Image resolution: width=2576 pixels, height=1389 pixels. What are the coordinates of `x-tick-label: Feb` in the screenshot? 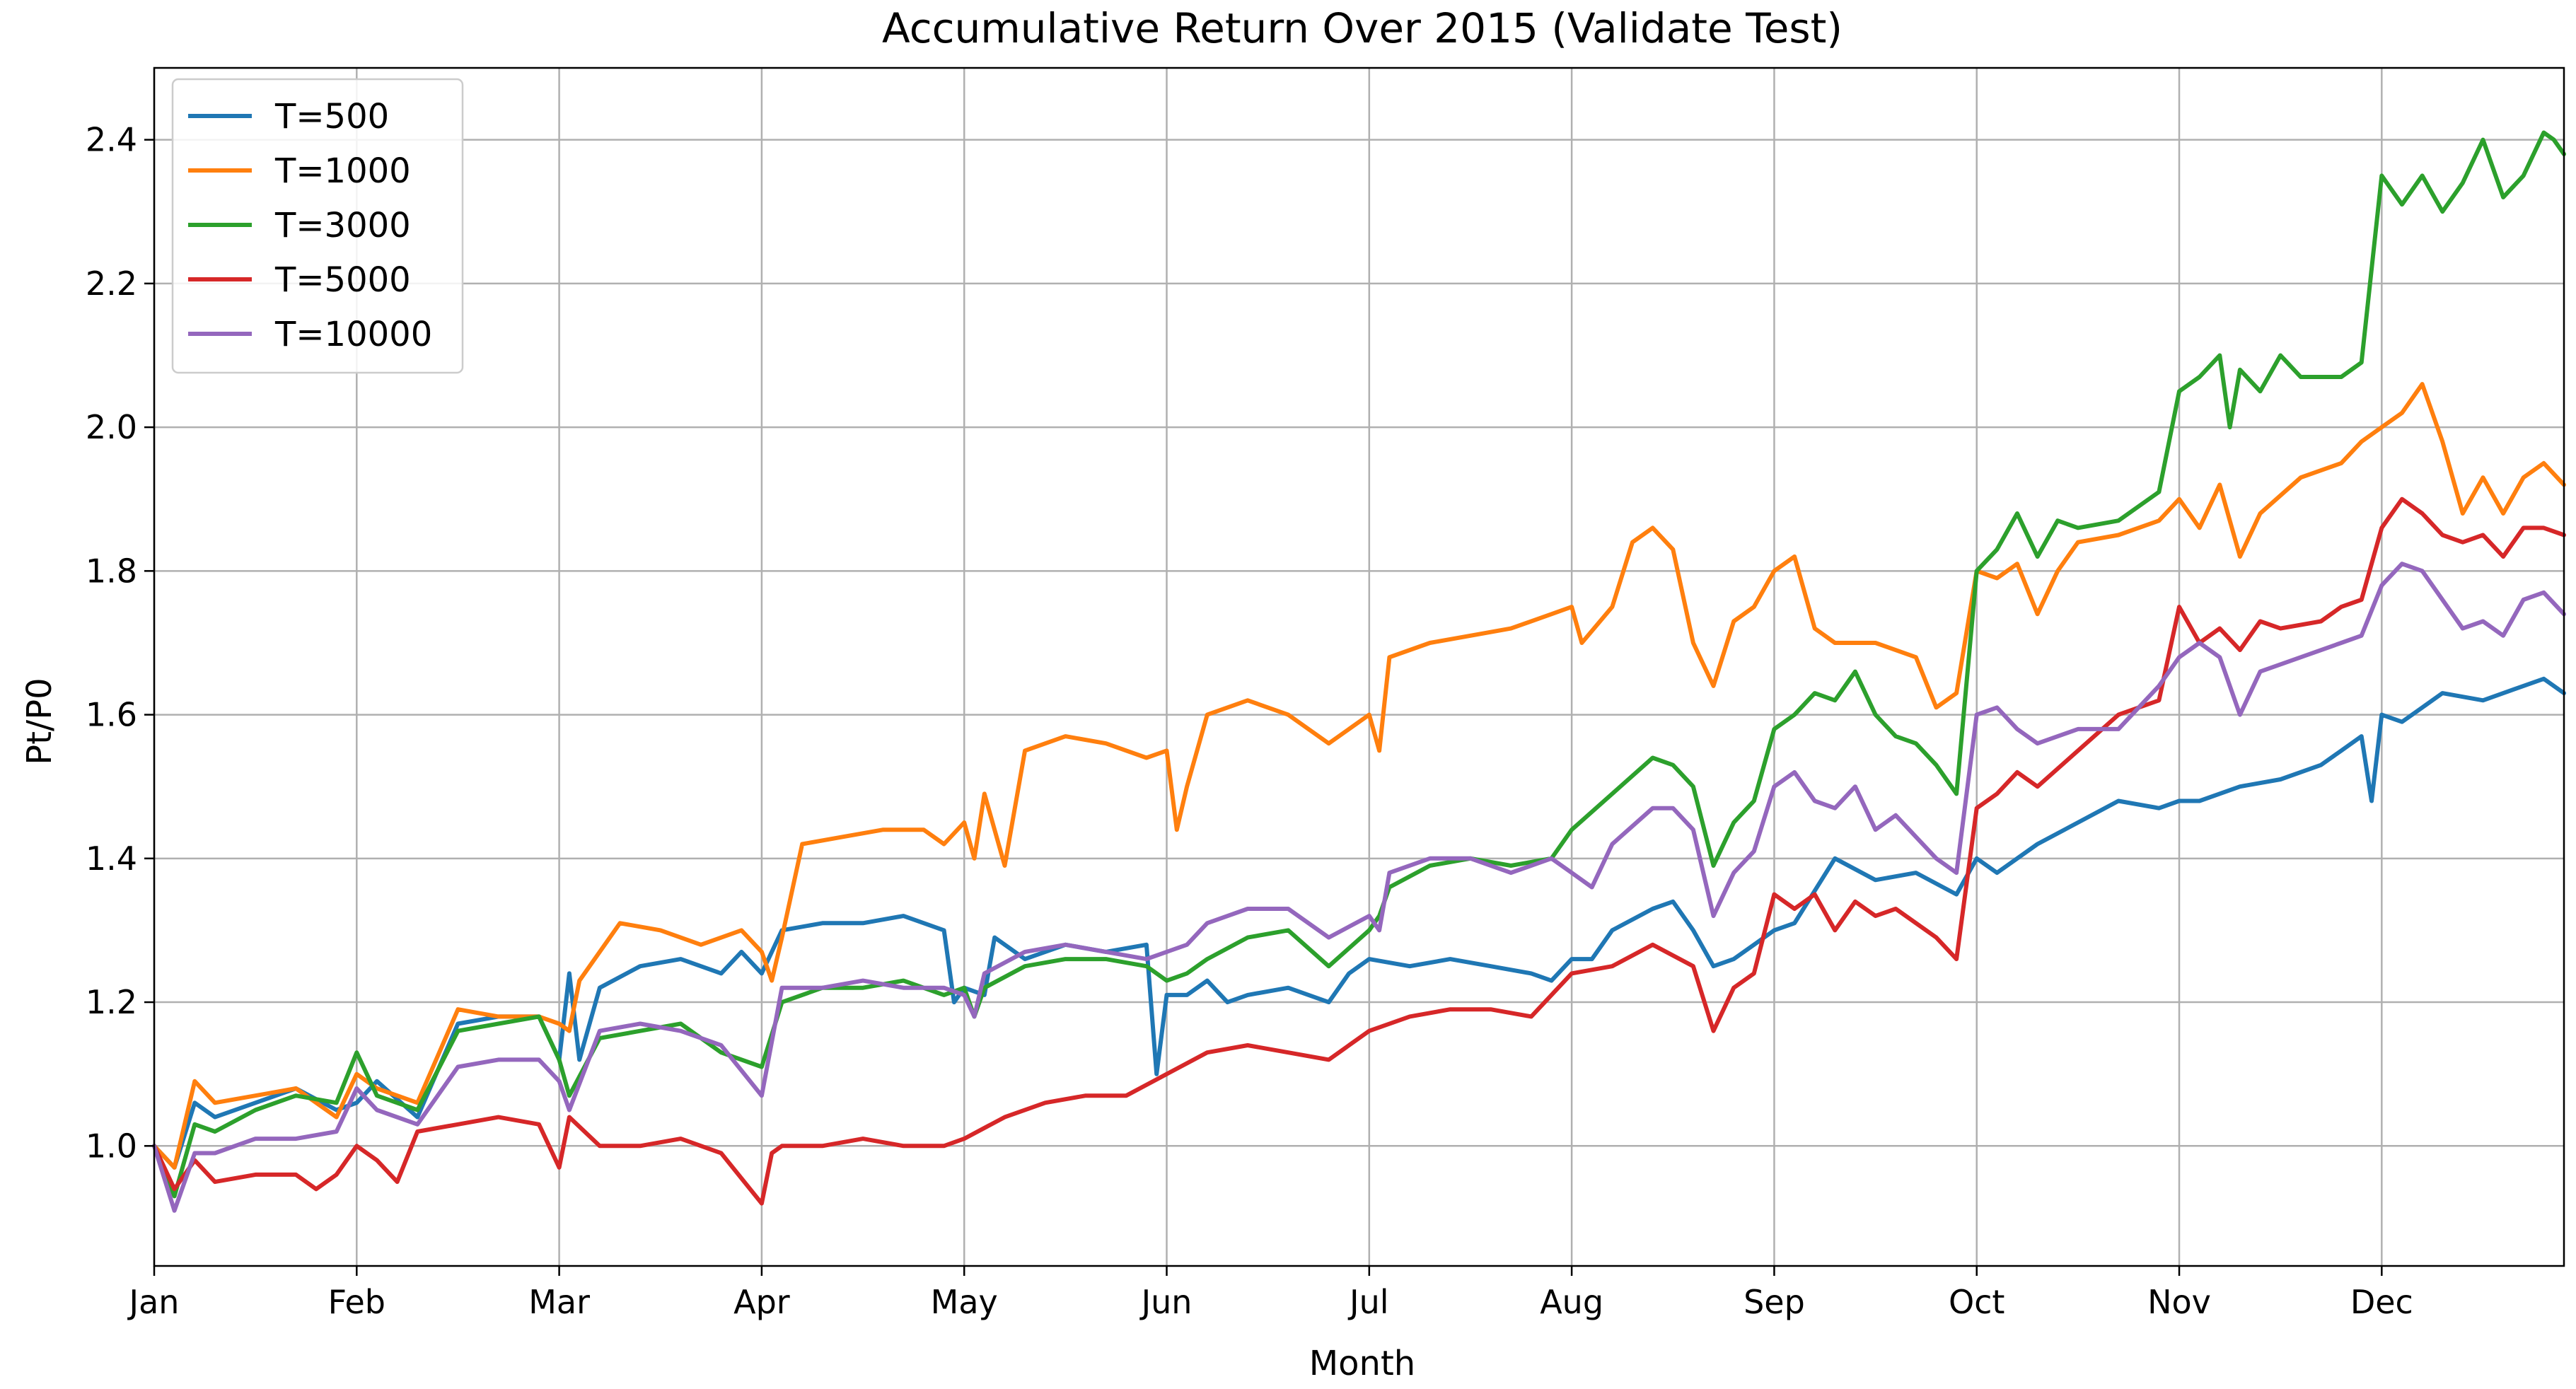 It's located at (356, 1302).